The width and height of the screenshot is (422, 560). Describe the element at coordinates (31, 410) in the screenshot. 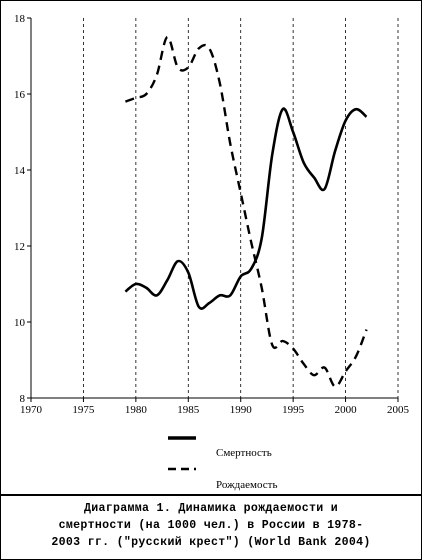

I see `x-tick-label: 1970` at that location.